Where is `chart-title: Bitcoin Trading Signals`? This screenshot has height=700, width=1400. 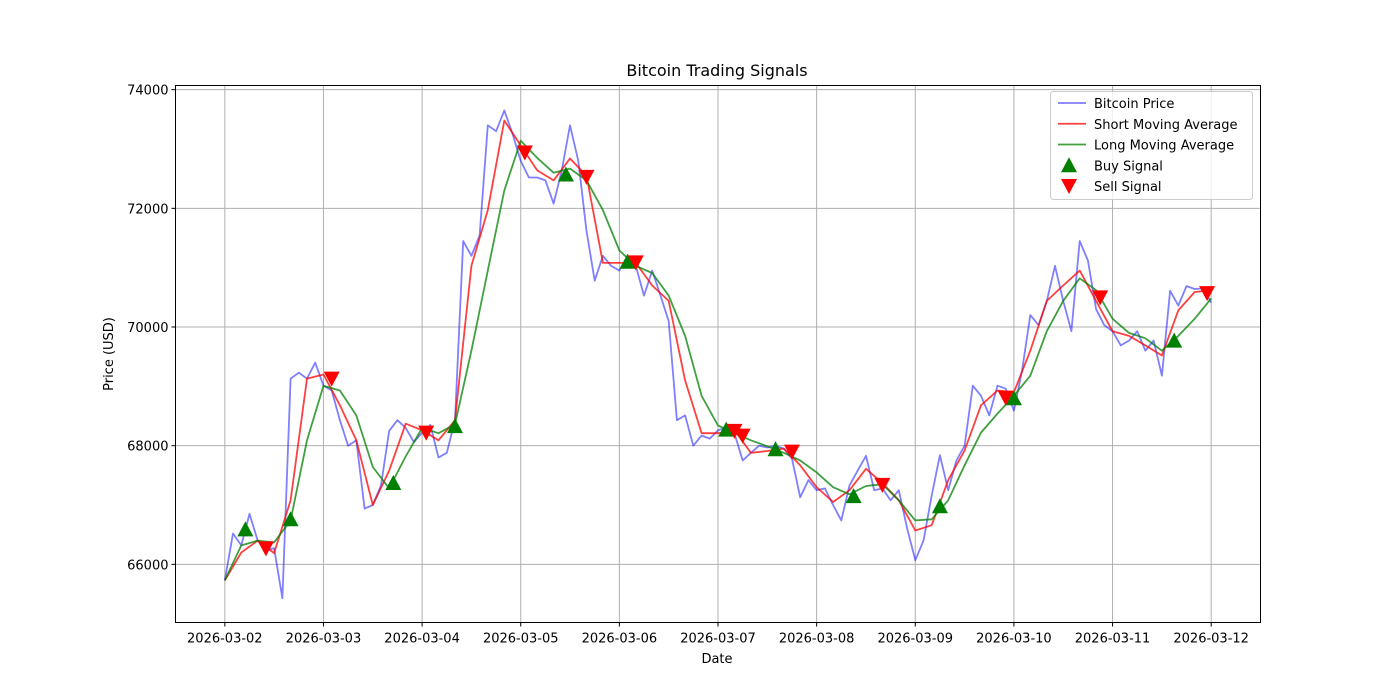
chart-title: Bitcoin Trading Signals is located at coordinates (716, 70).